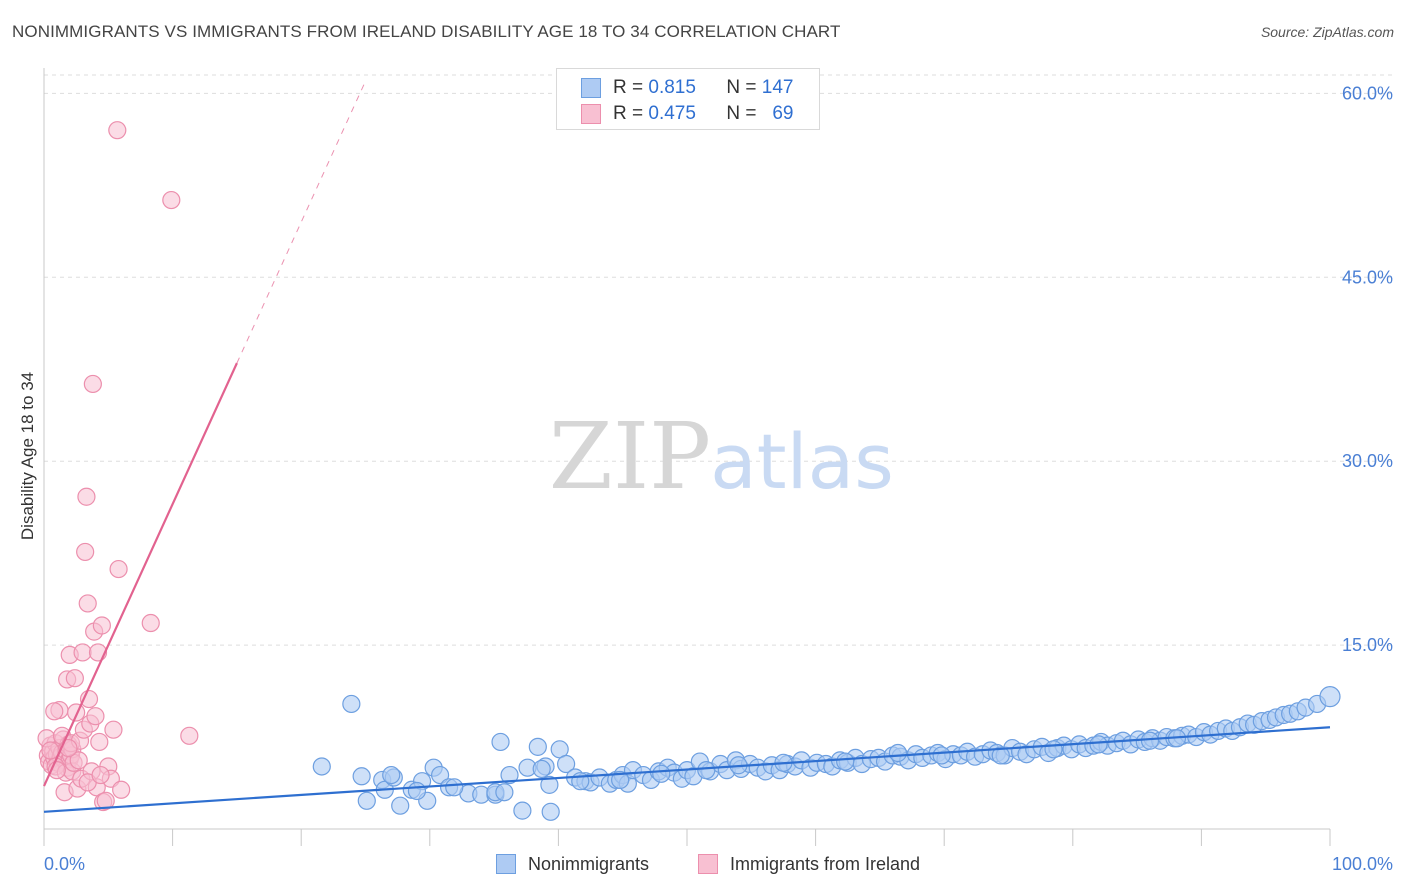  Describe the element at coordinates (1367, 277) in the screenshot. I see `y-tick-label: 45.0%` at that location.